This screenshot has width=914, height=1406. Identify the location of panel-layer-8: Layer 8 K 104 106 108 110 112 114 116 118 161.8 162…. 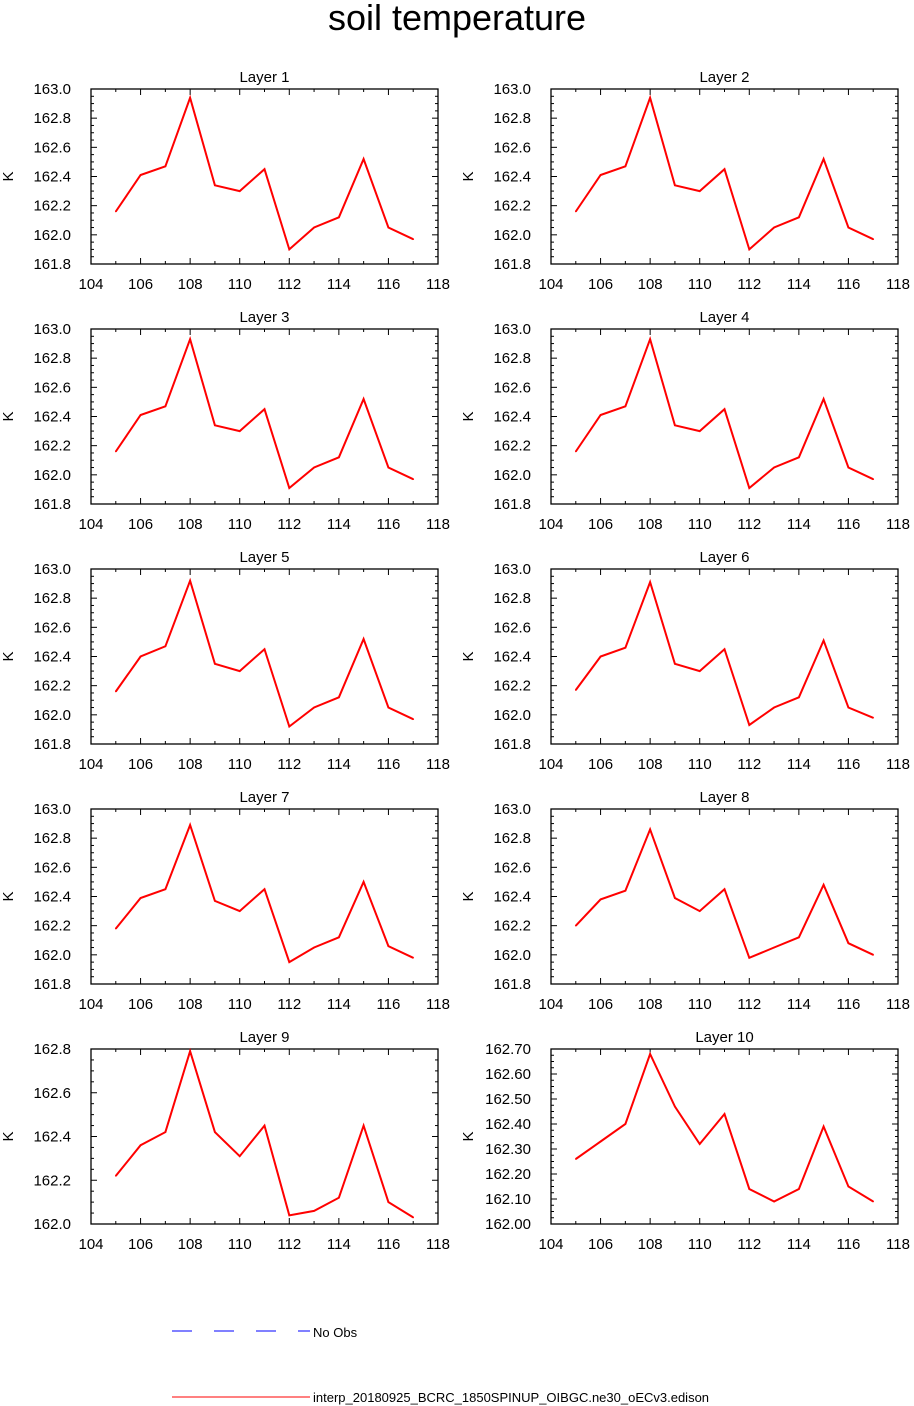
(685, 901).